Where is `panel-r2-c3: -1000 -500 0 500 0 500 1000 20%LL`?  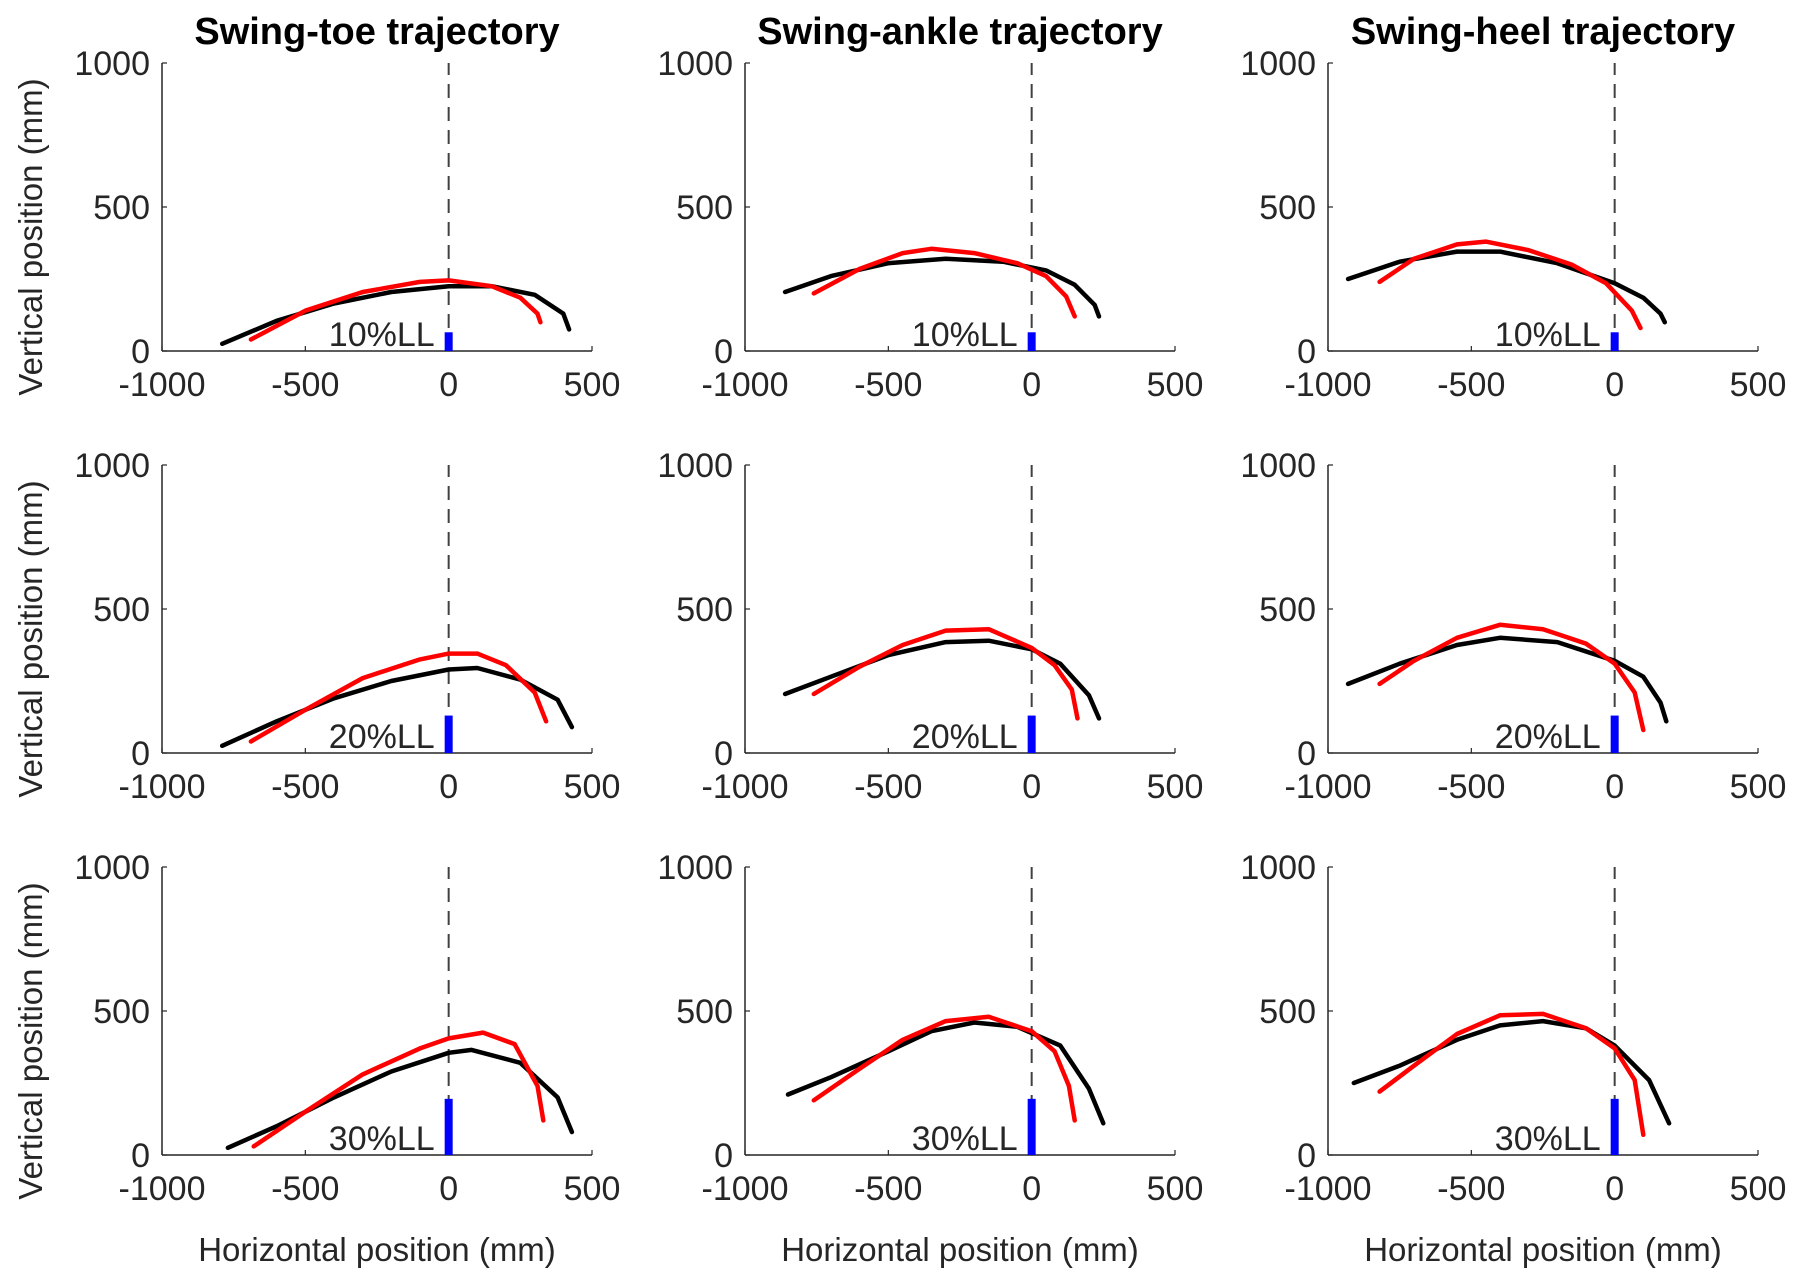 panel-r2-c3: -1000 -500 0 500 0 500 1000 20%LL is located at coordinates (1513, 626).